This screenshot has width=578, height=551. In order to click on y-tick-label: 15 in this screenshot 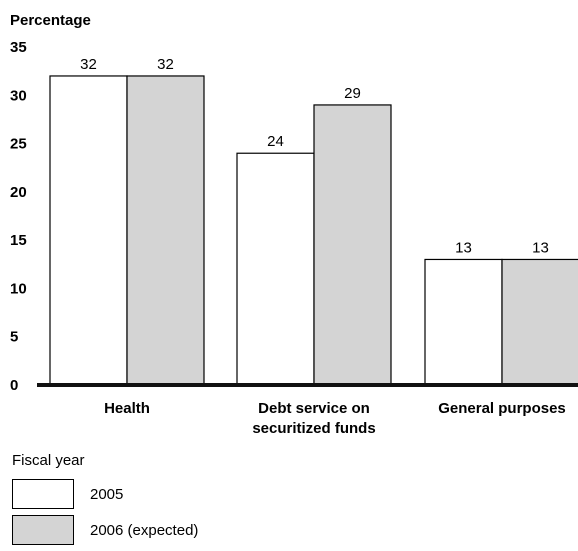, I will do `click(18, 240)`.